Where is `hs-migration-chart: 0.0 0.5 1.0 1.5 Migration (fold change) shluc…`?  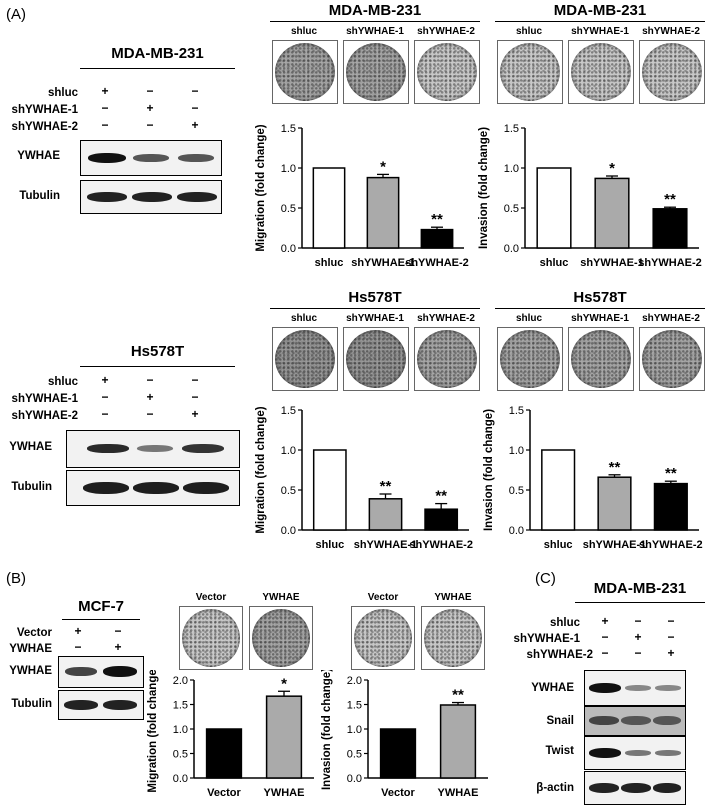 hs-migration-chart: 0.0 0.5 1.0 1.5 Migration (fold change) shluc… is located at coordinates (364, 478).